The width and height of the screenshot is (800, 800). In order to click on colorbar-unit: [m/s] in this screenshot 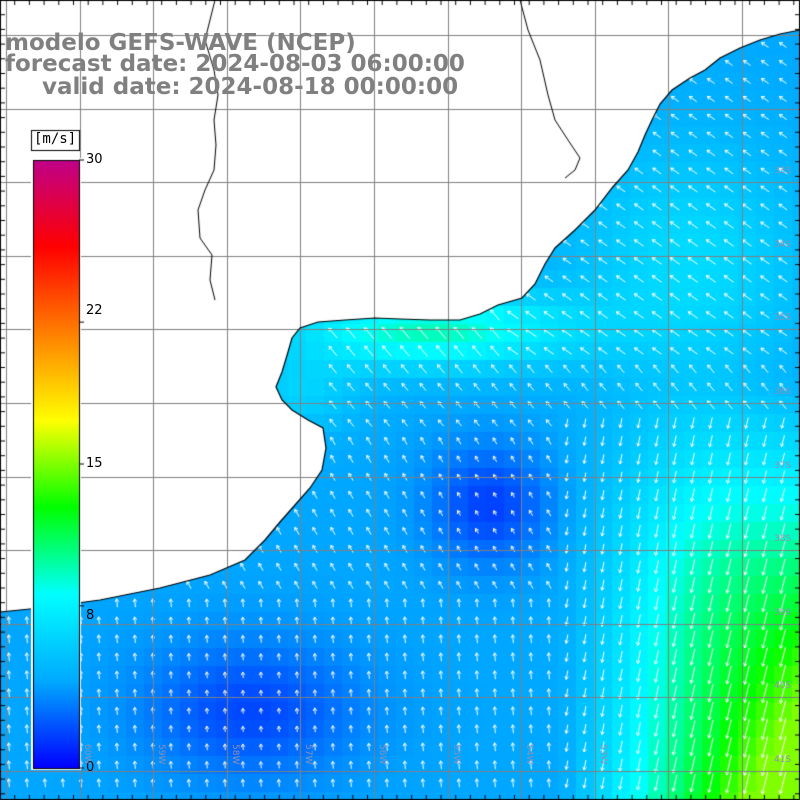, I will do `click(55, 139)`.